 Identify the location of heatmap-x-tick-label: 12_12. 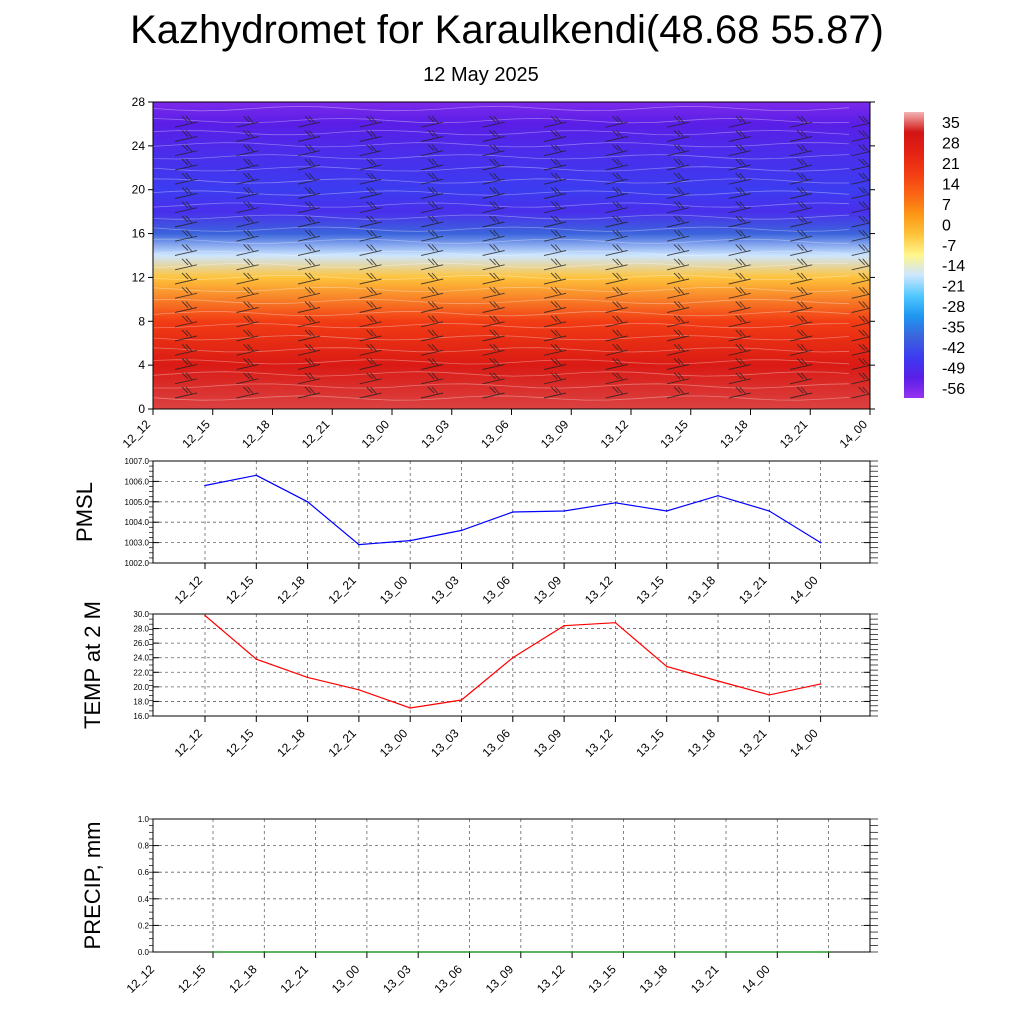
(137, 434).